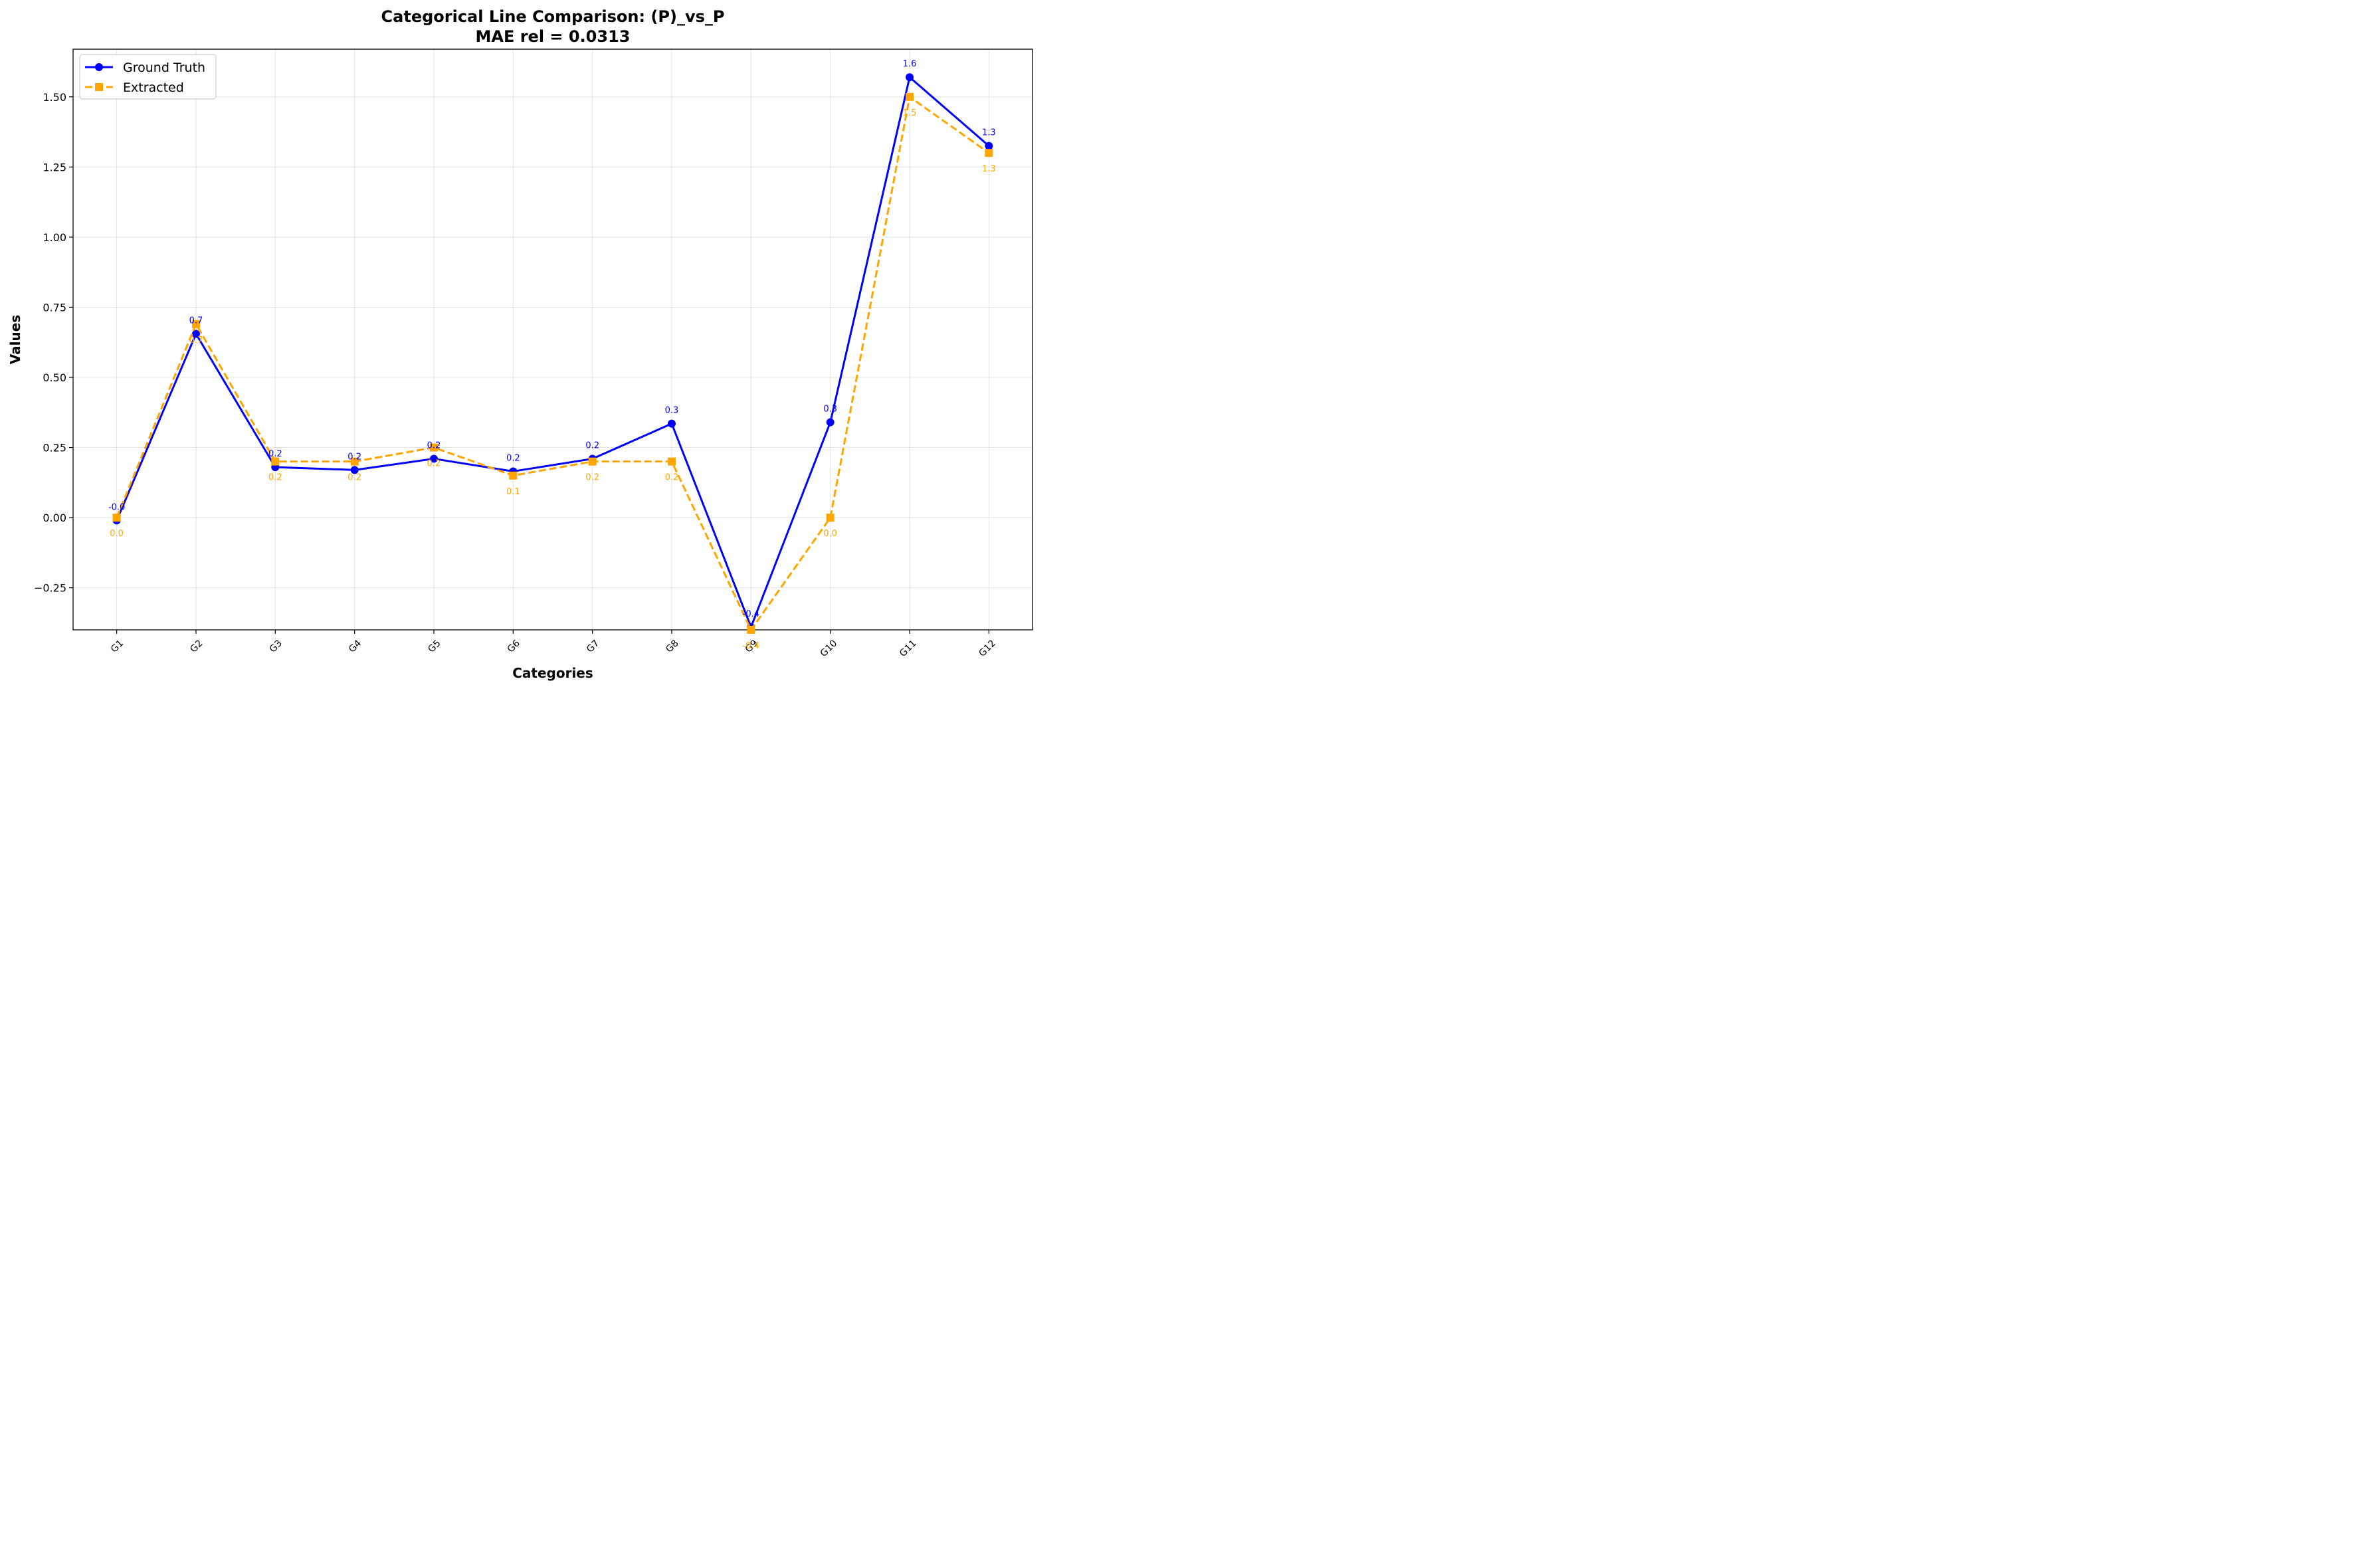 The image size is (2368, 1568). What do you see at coordinates (196, 646) in the screenshot?
I see `x-tick-label: G2` at bounding box center [196, 646].